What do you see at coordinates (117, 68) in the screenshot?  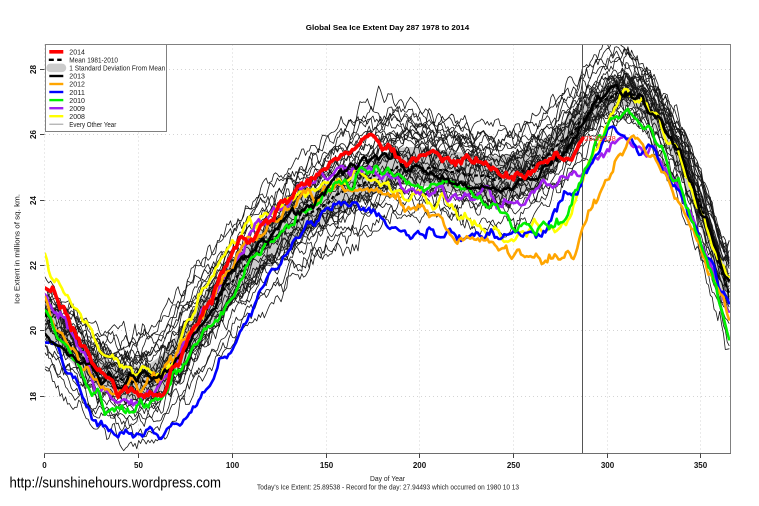 I see `svg-text: 1 Standard Deviation From Mean` at bounding box center [117, 68].